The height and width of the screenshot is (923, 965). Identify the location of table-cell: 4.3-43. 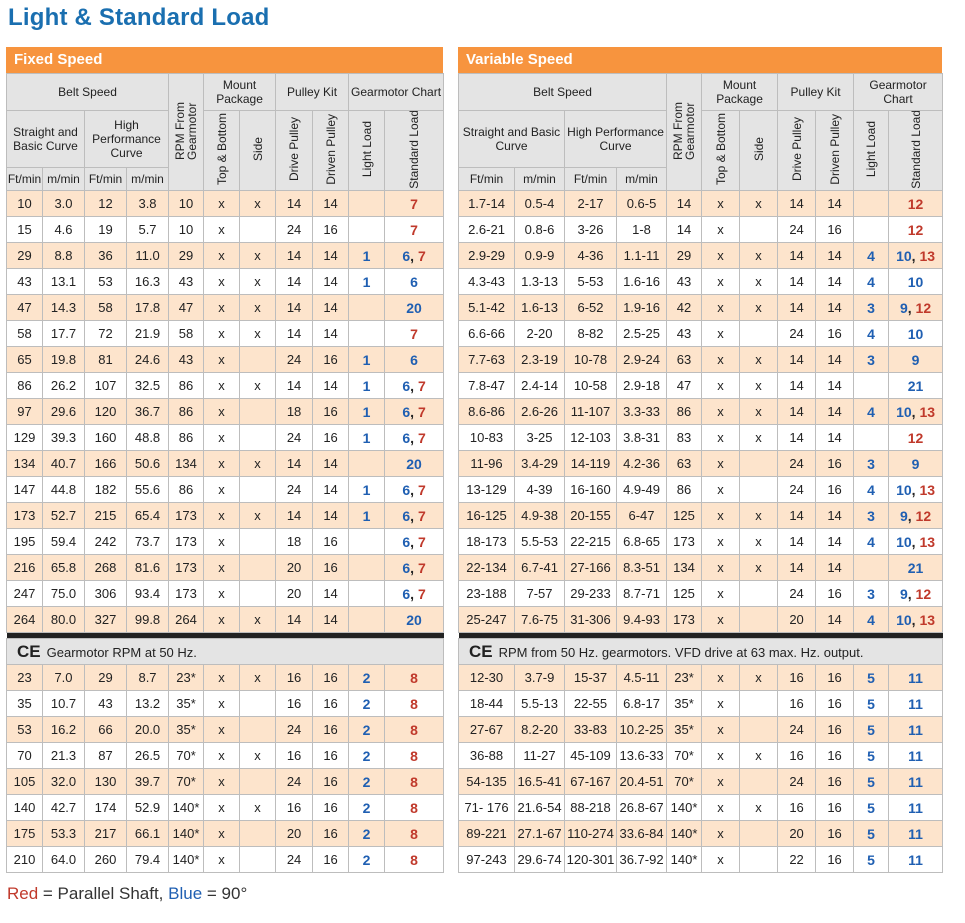
(486, 281).